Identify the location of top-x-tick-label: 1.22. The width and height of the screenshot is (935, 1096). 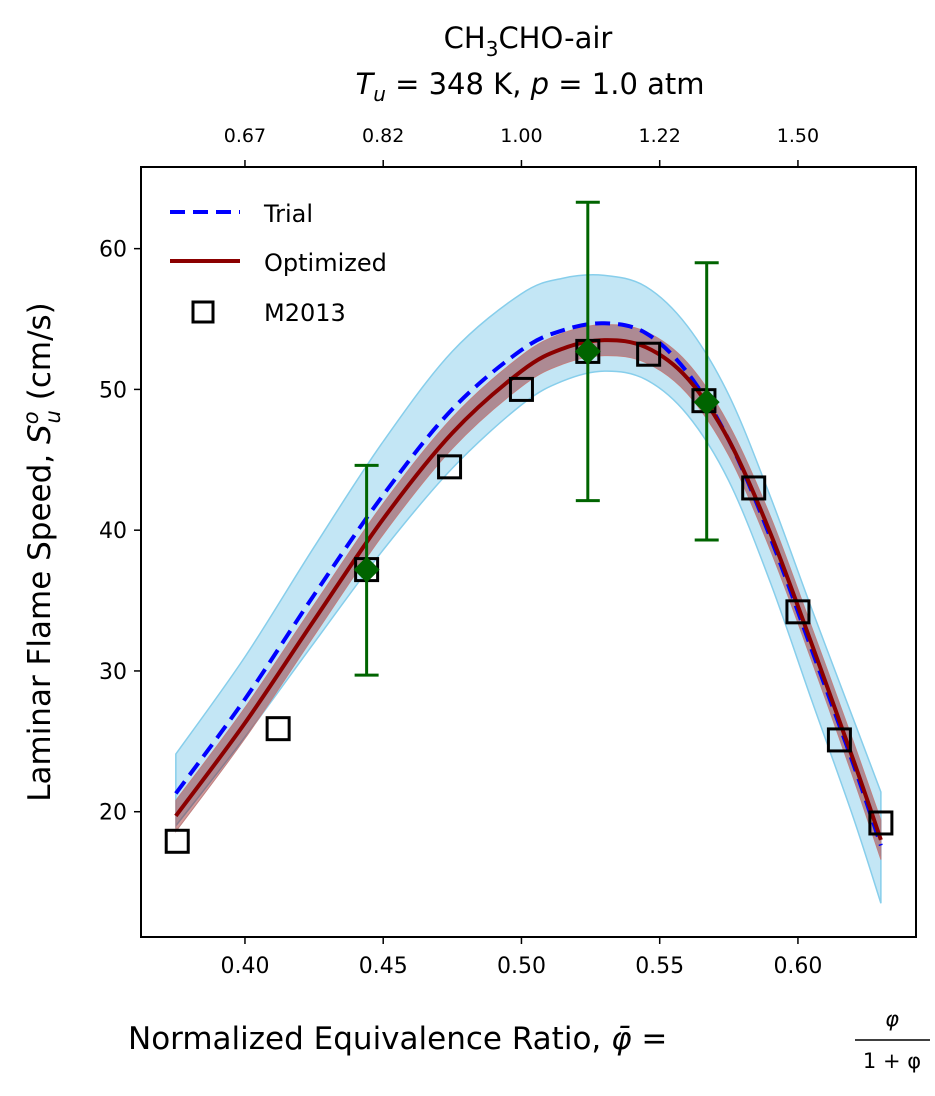
(660, 136).